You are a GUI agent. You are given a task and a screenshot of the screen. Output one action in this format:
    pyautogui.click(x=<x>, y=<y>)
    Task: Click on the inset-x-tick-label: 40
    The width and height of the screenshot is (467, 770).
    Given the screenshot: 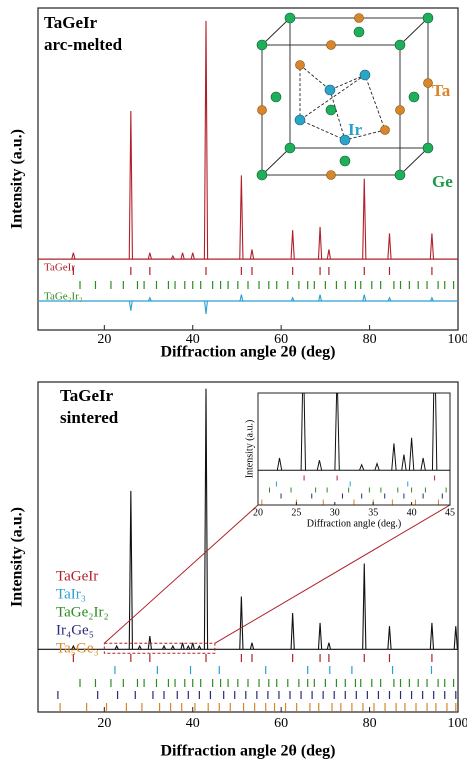 What is the action you would take?
    pyautogui.click(x=412, y=512)
    